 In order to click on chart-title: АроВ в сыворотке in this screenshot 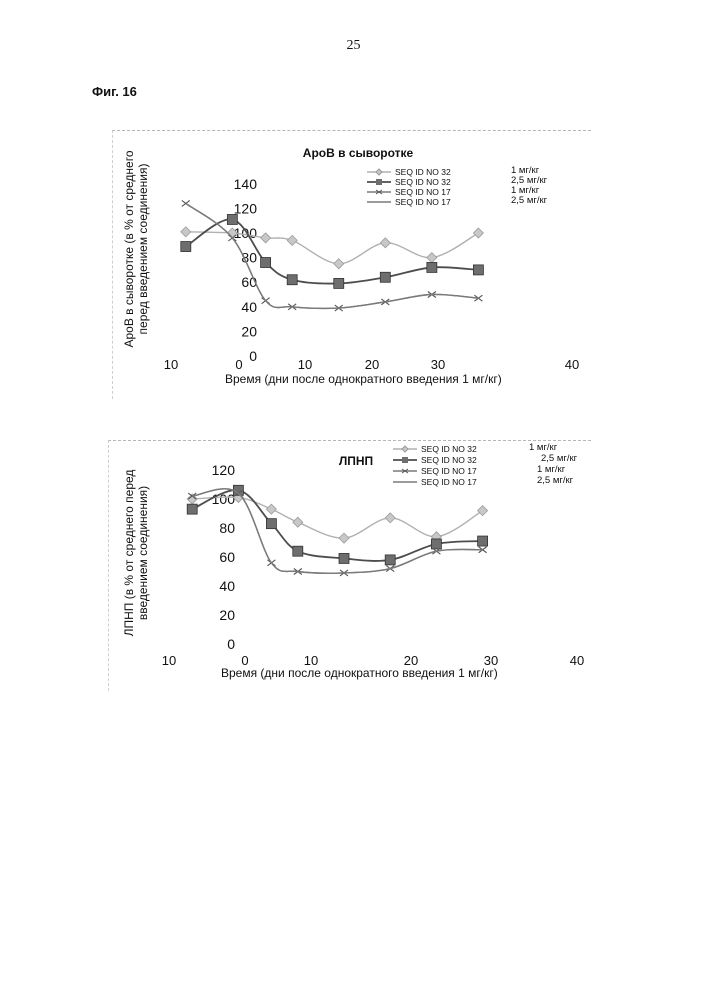, I will do `click(358, 153)`.